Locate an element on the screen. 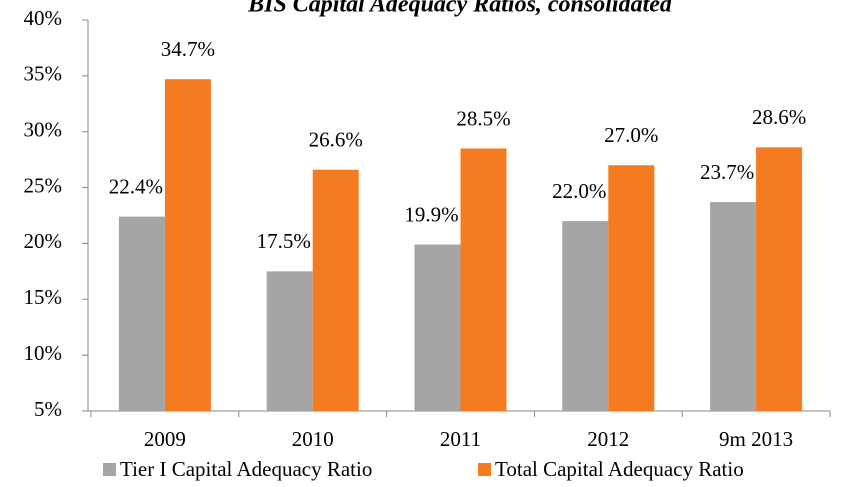  data-label: 27.0% is located at coordinates (631, 135).